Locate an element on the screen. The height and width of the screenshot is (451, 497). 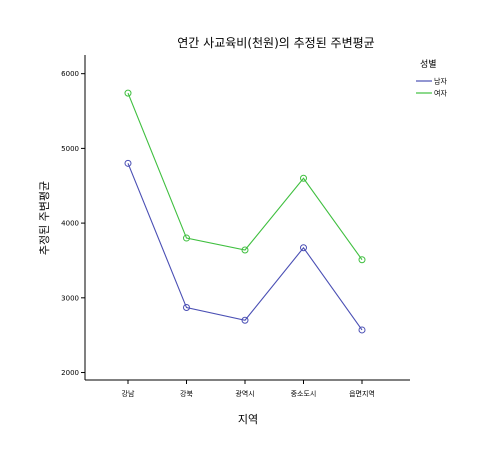
legend-item-label: 여자 is located at coordinates (440, 93).